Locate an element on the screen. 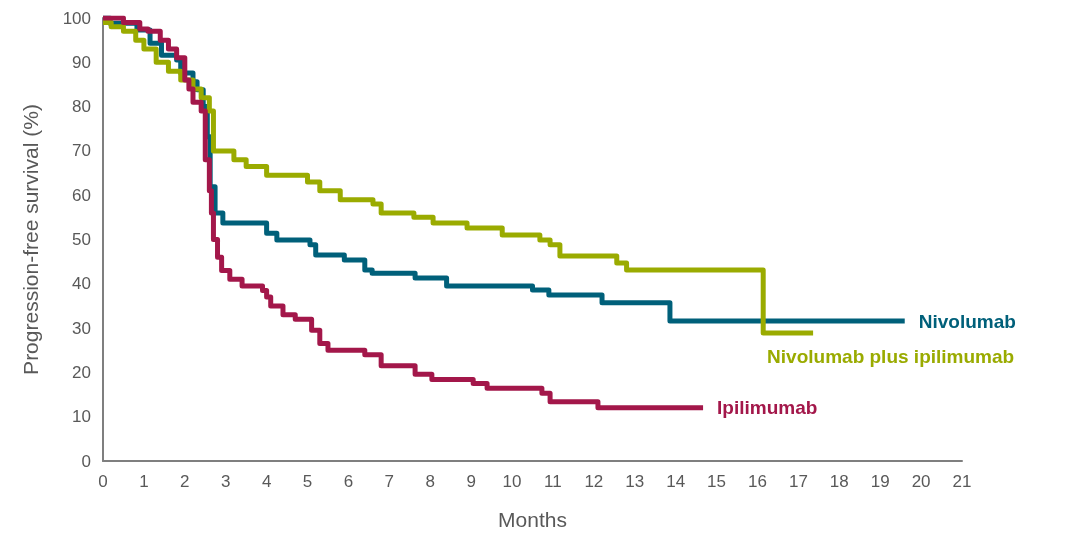 Image resolution: width=1085 pixels, height=540 pixels. x-tick-label: 0 is located at coordinates (103, 481).